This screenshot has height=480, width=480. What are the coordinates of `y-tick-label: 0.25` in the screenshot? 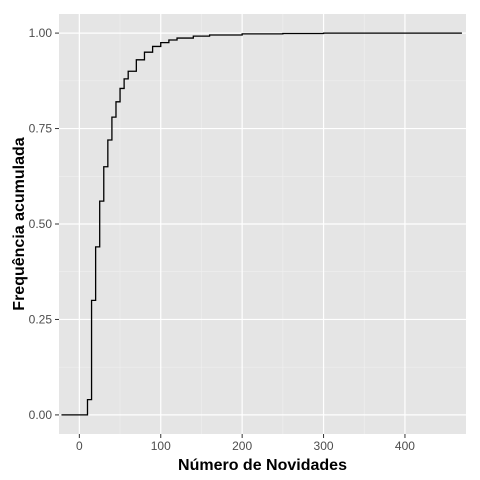 It's located at (41, 319).